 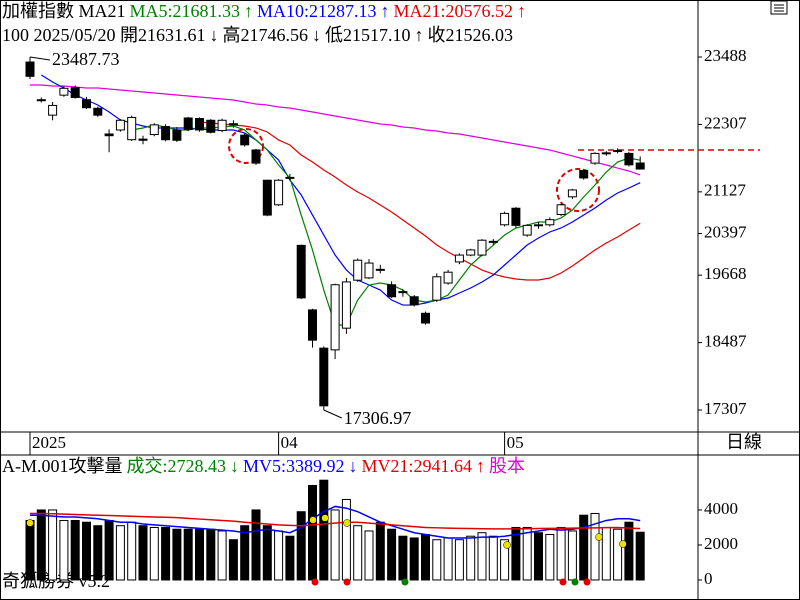 I want to click on legend-item: 股本, so click(x=507, y=466).